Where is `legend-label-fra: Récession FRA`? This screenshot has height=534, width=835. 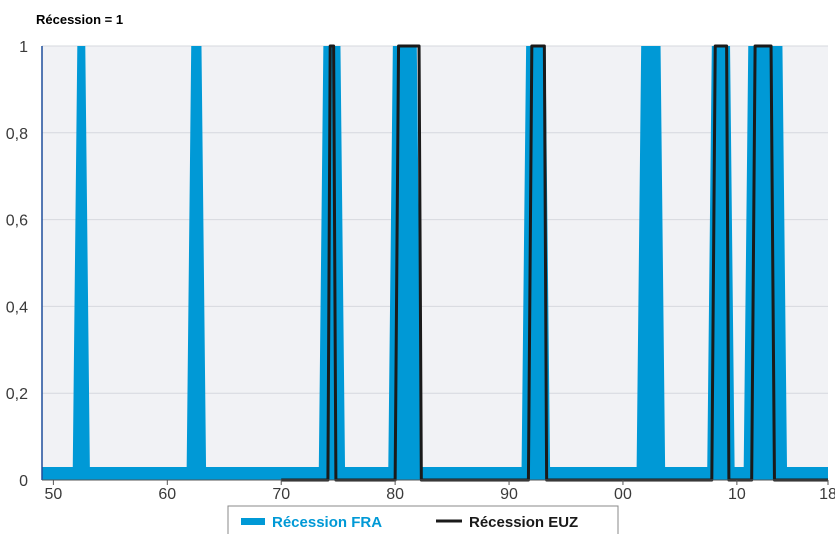
legend-label-fra: Récession FRA is located at coordinates (327, 522).